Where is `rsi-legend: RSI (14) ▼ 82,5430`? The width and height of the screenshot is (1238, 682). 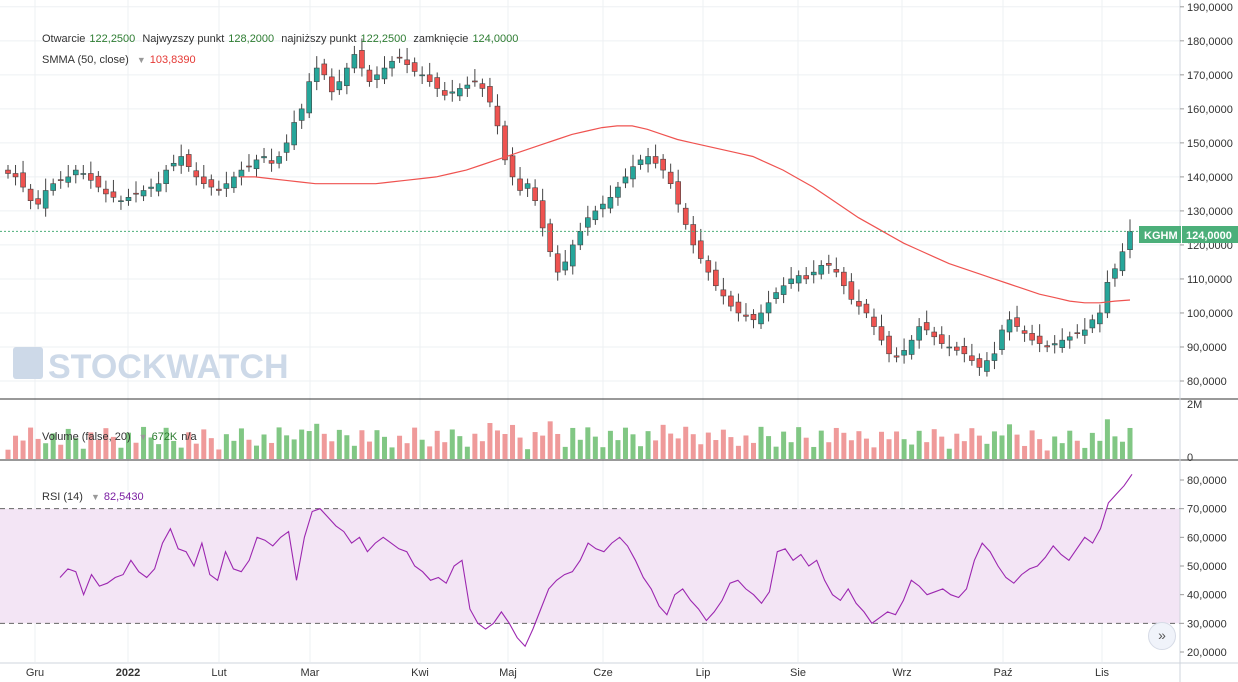
rsi-legend: RSI (14) ▼ 82,5430 is located at coordinates (95, 497).